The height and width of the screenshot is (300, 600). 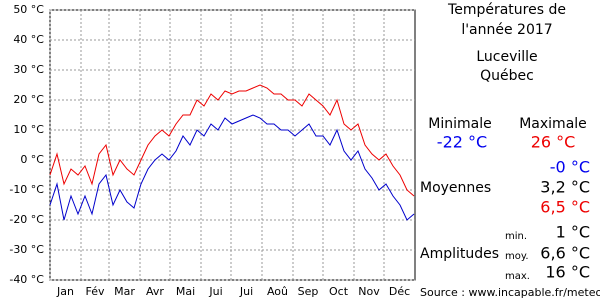 What do you see at coordinates (124, 291) in the screenshot?
I see `x-tick-label: Mar` at bounding box center [124, 291].